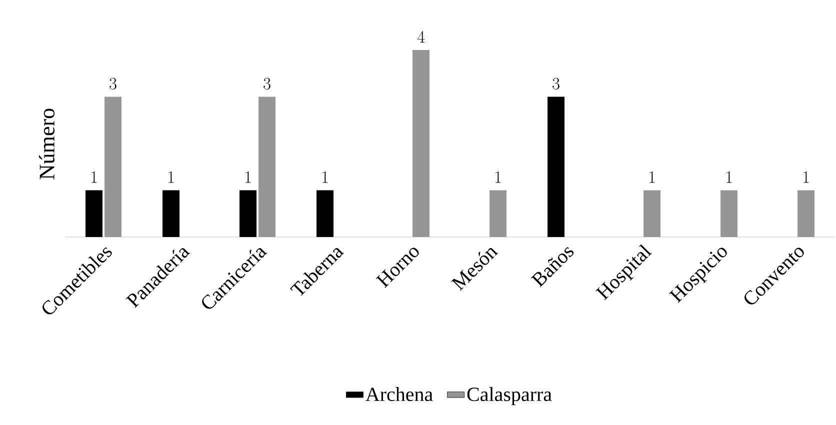 The width and height of the screenshot is (836, 425). Describe the element at coordinates (399, 394) in the screenshot. I see `legend-label: Archena` at that location.